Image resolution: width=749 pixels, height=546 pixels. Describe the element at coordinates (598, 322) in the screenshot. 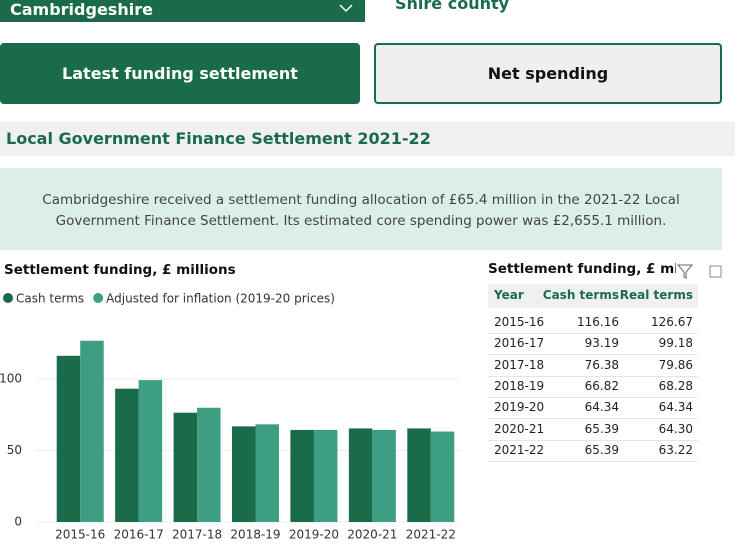

I see `table-cell: 116.16` at that location.